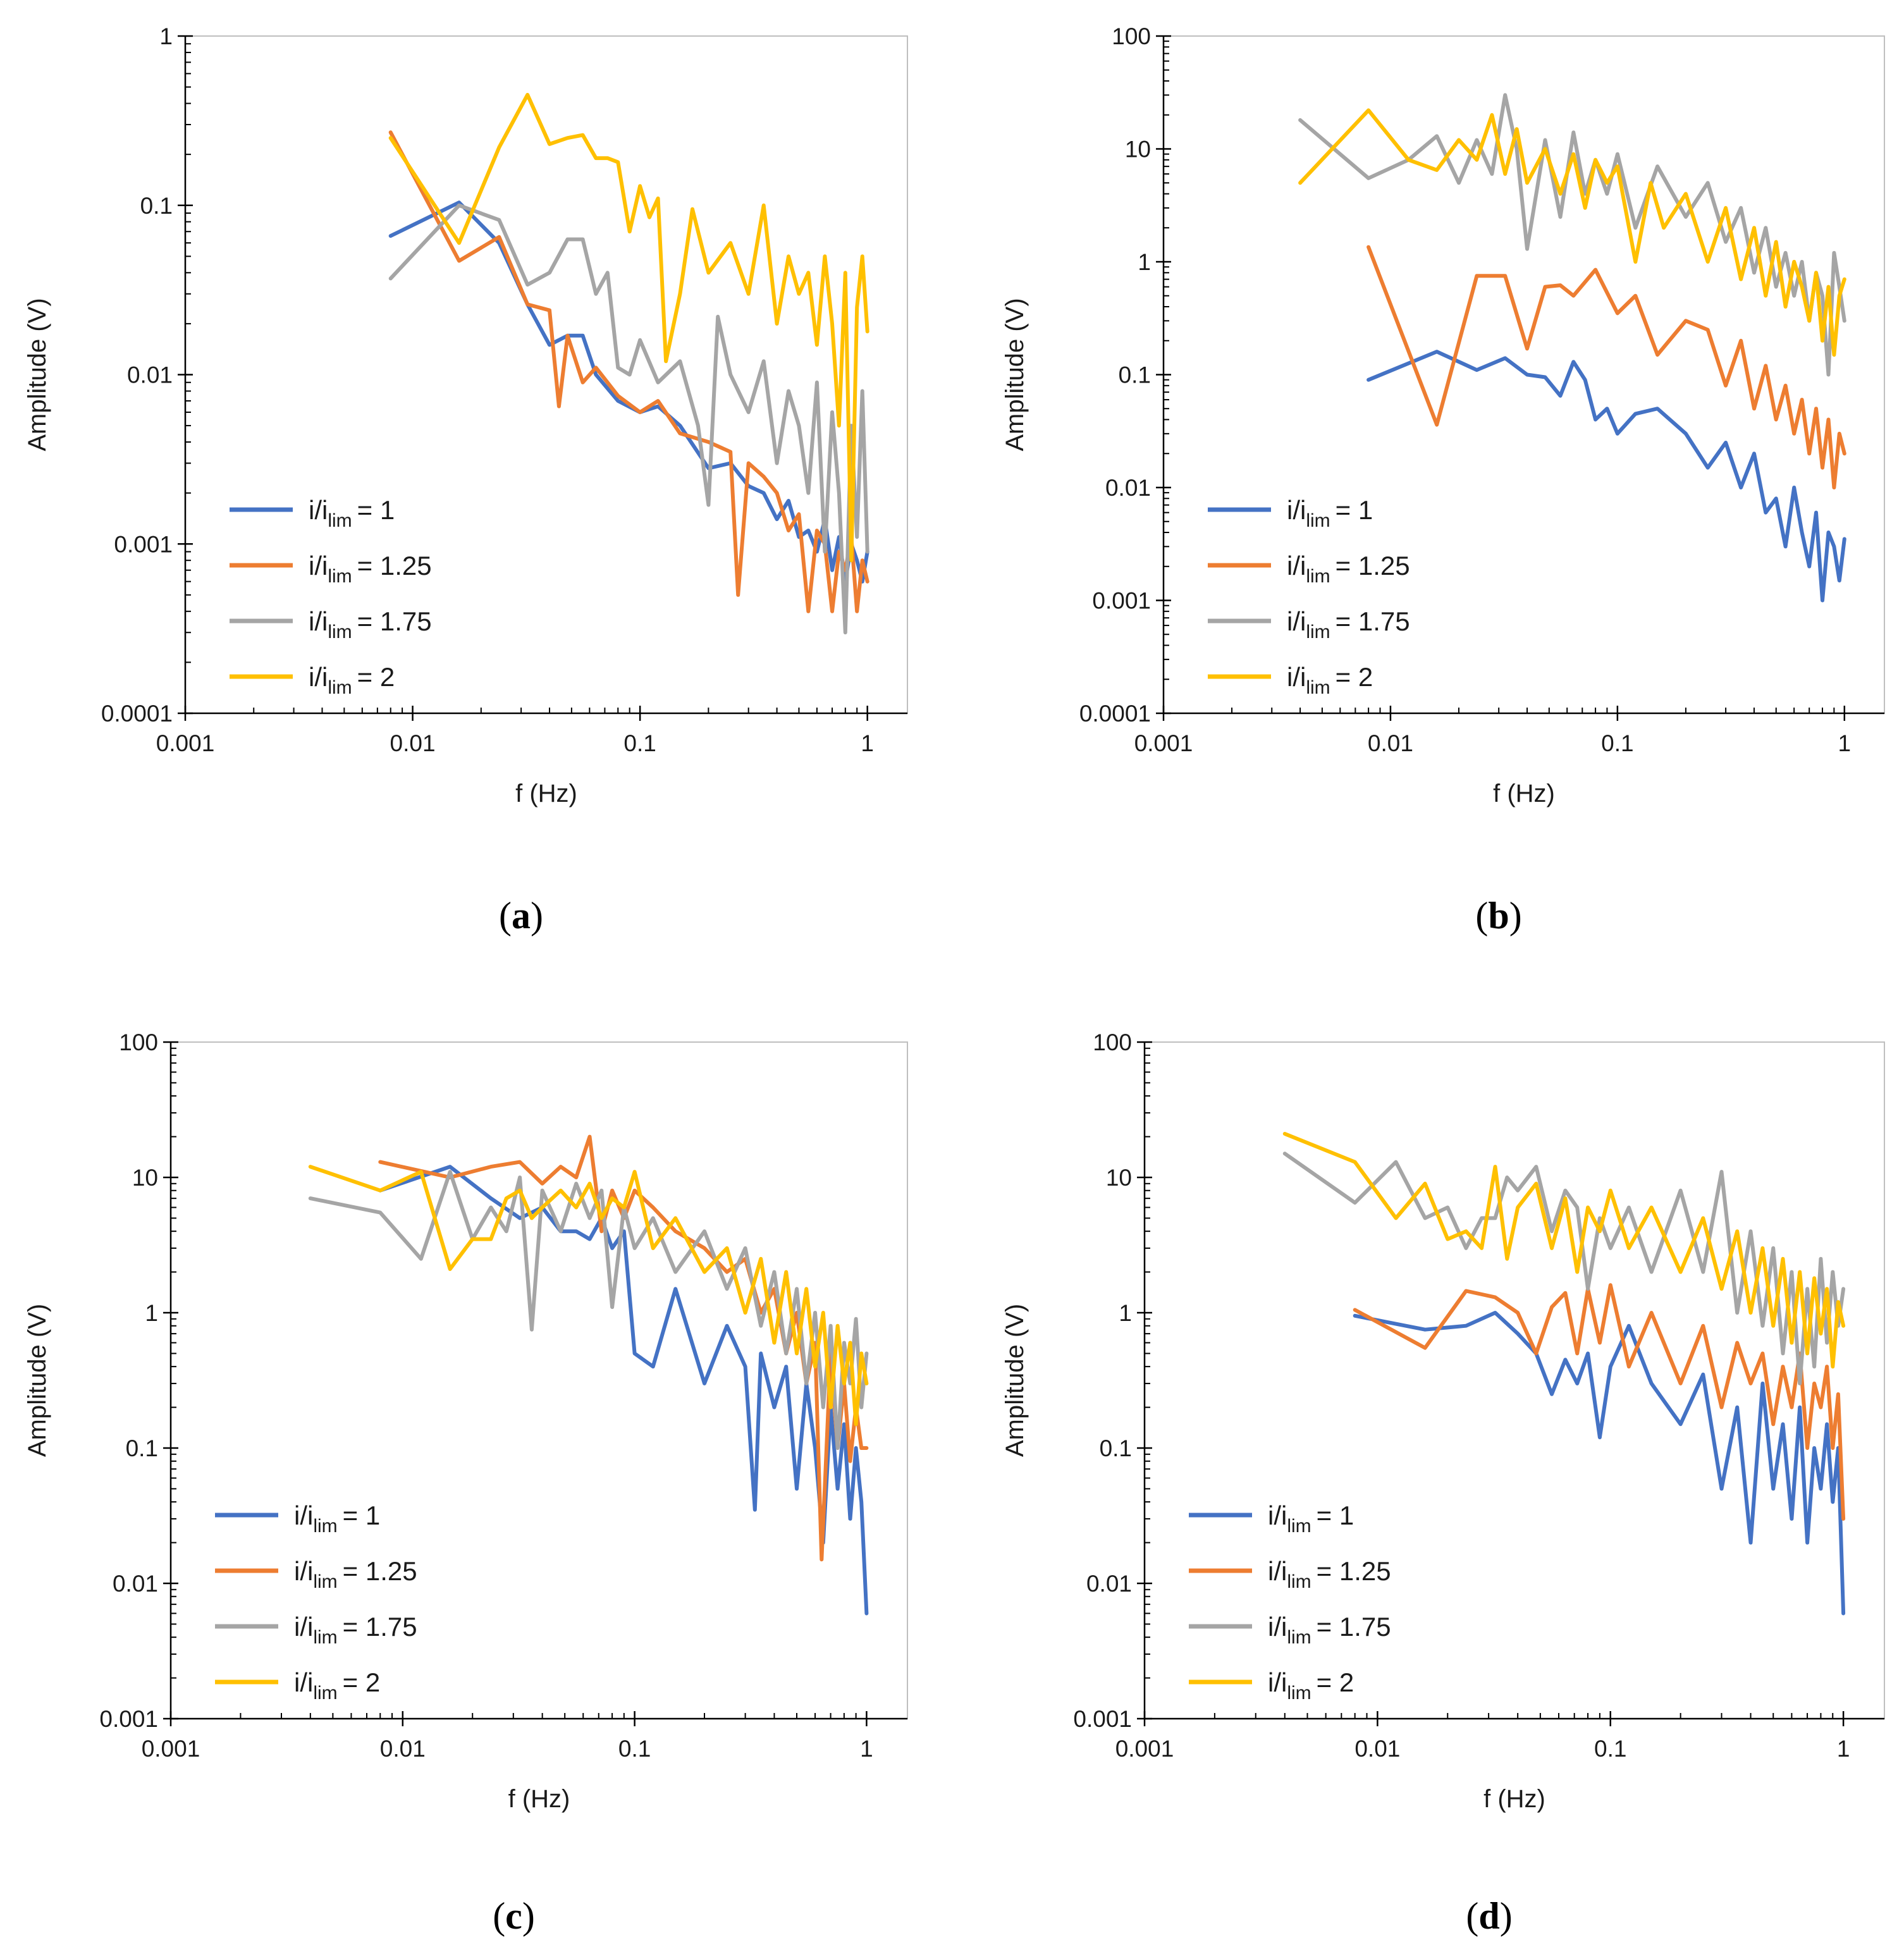 The width and height of the screenshot is (1904, 1940). Describe the element at coordinates (1515, 915) in the screenshot. I see `caption-paren: )` at that location.